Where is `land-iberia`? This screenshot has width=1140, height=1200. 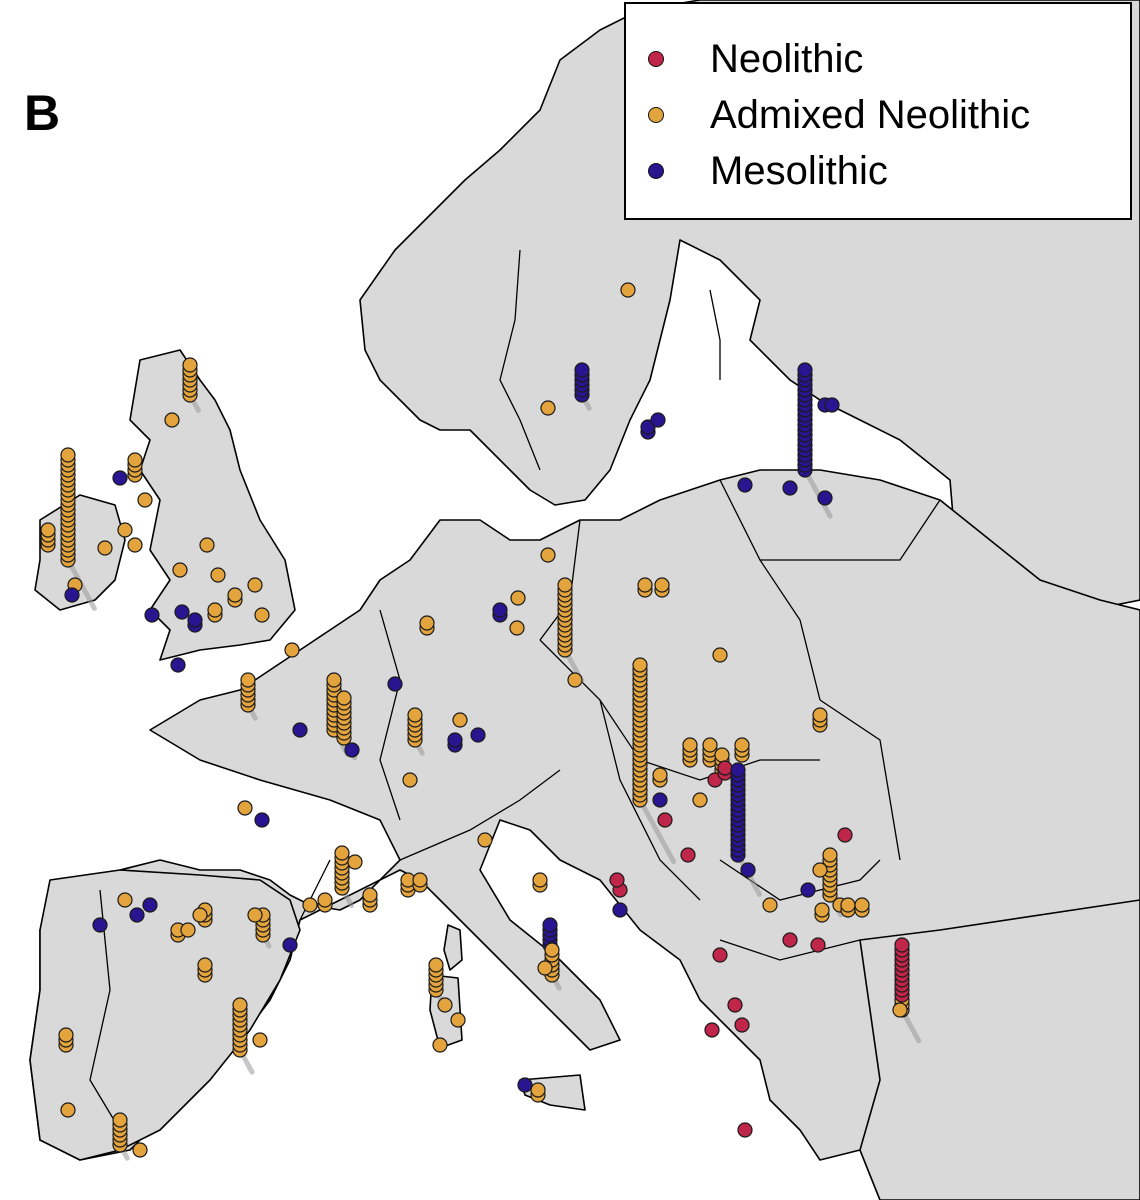
land-iberia is located at coordinates (165, 1015).